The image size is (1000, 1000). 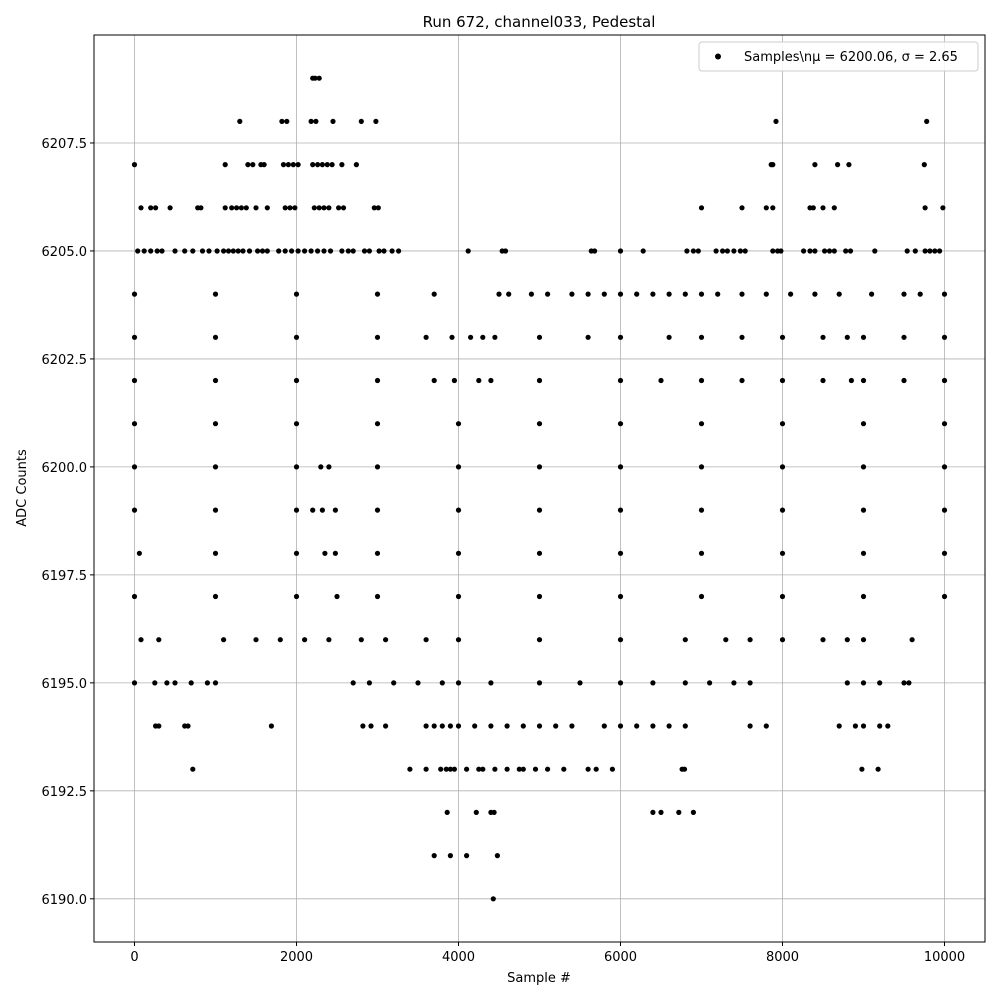 I want to click on y-tick-label: 6190.0, so click(x=65, y=900).